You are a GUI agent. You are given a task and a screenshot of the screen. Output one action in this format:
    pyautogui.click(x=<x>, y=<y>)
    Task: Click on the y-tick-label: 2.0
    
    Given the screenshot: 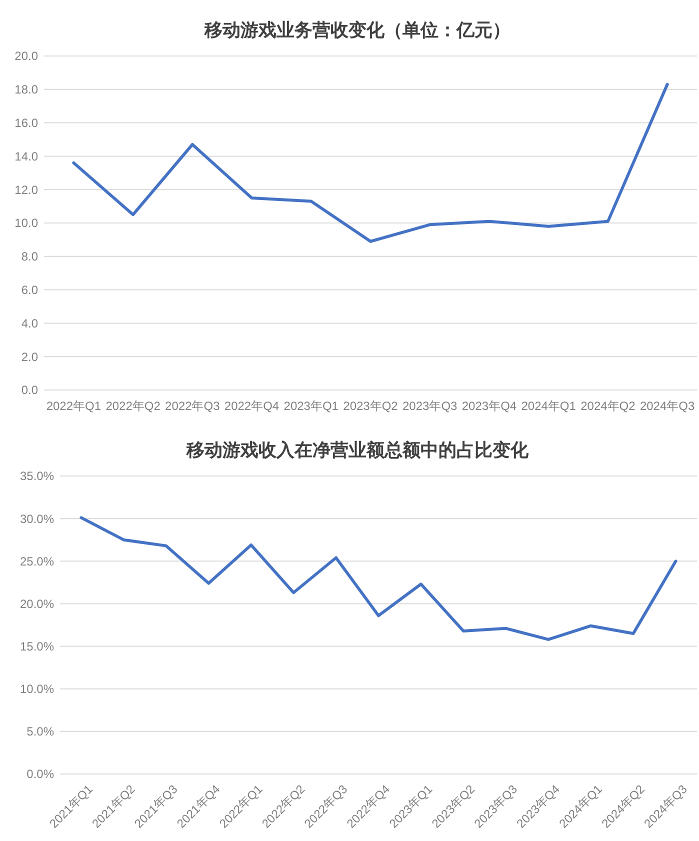 What is the action you would take?
    pyautogui.click(x=29, y=357)
    